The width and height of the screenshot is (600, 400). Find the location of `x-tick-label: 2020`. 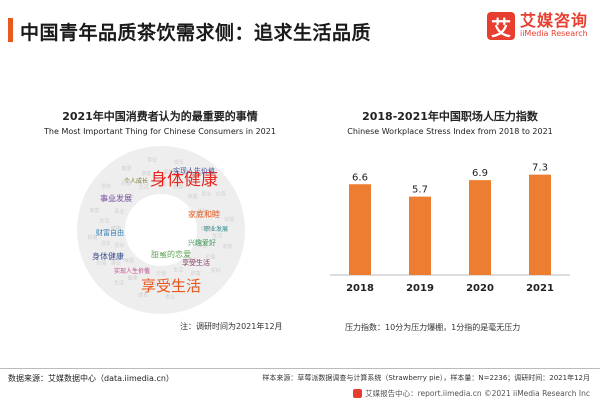

x-tick-label: 2020 is located at coordinates (480, 288).